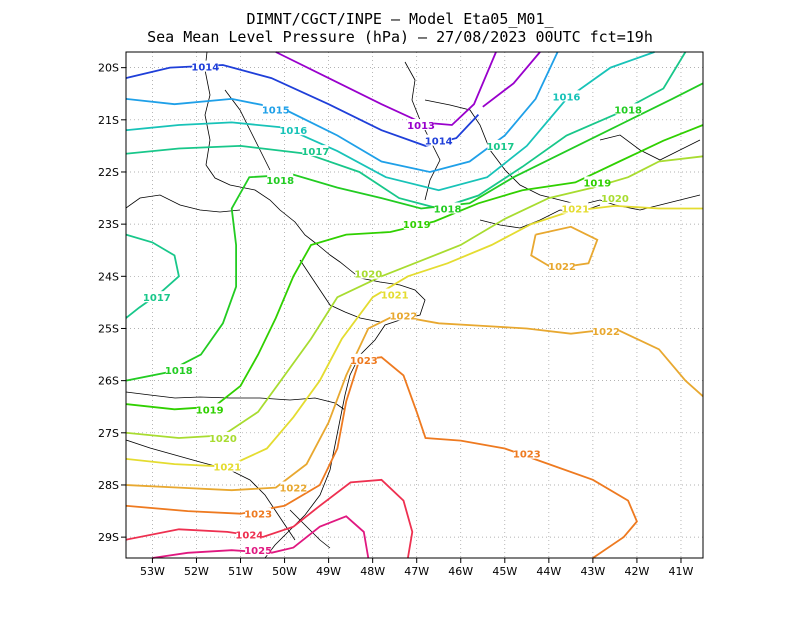 The image size is (800, 618). What do you see at coordinates (240, 571) in the screenshot?
I see `x-tick-label: 51W` at bounding box center [240, 571].